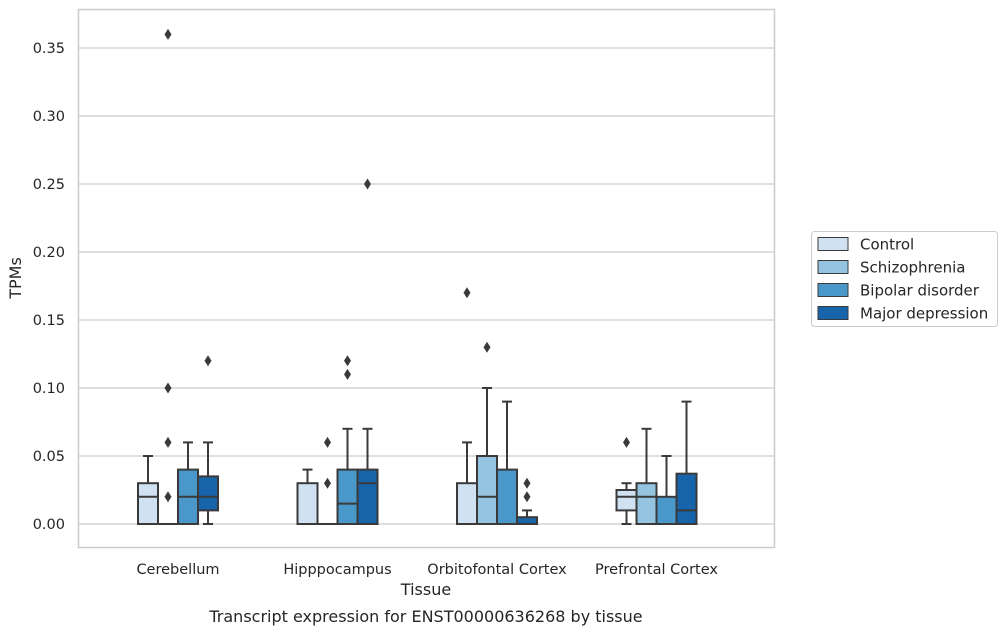  Describe the element at coordinates (49, 457) in the screenshot. I see `y-tick-label: 0.05` at that location.